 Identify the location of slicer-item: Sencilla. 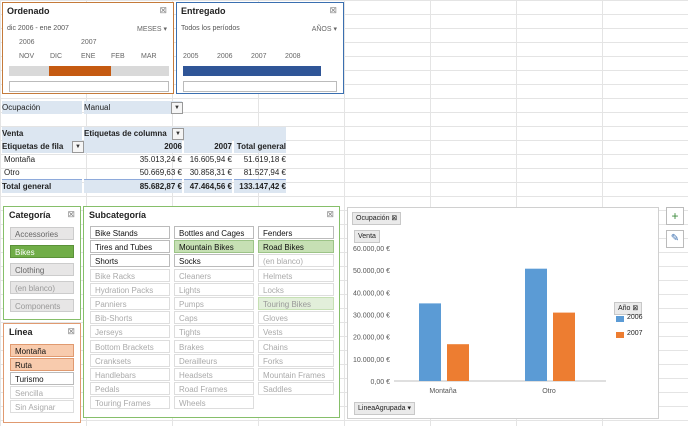
(42, 392).